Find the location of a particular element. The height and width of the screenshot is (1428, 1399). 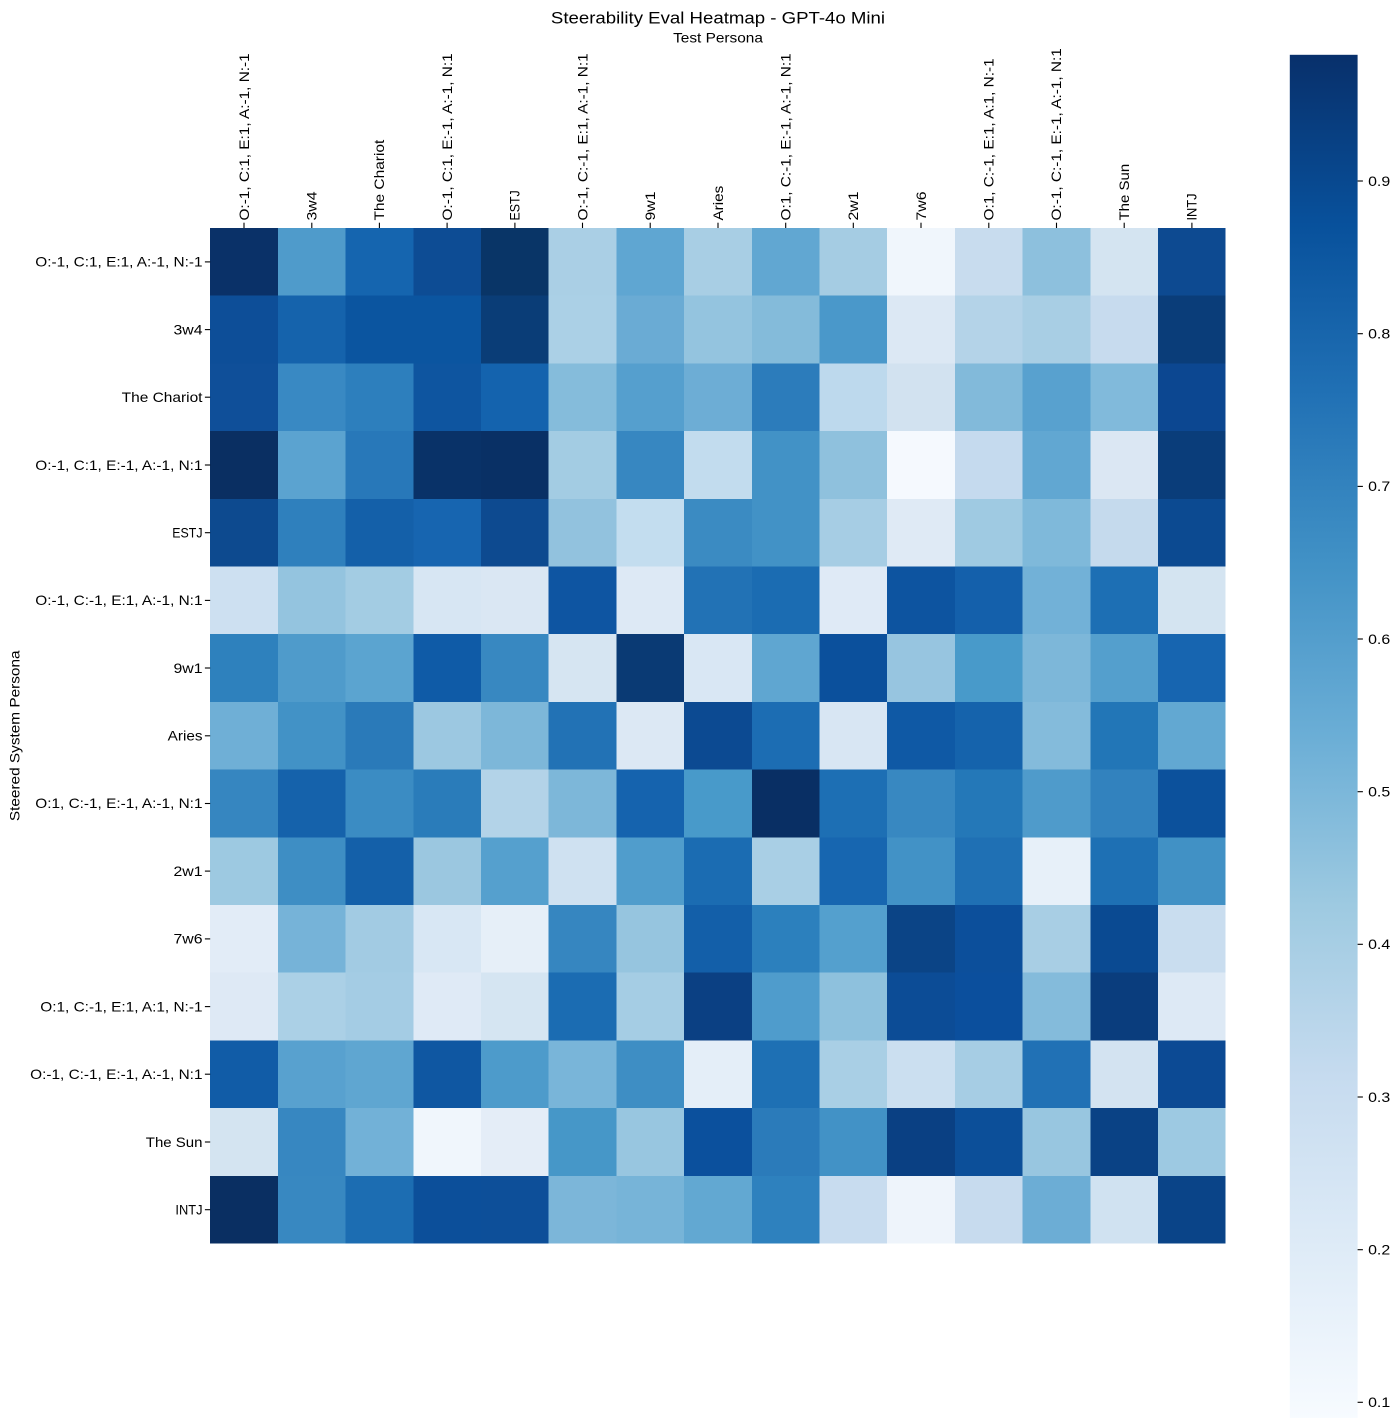

svg-text: 0.7 is located at coordinates (1379, 486).